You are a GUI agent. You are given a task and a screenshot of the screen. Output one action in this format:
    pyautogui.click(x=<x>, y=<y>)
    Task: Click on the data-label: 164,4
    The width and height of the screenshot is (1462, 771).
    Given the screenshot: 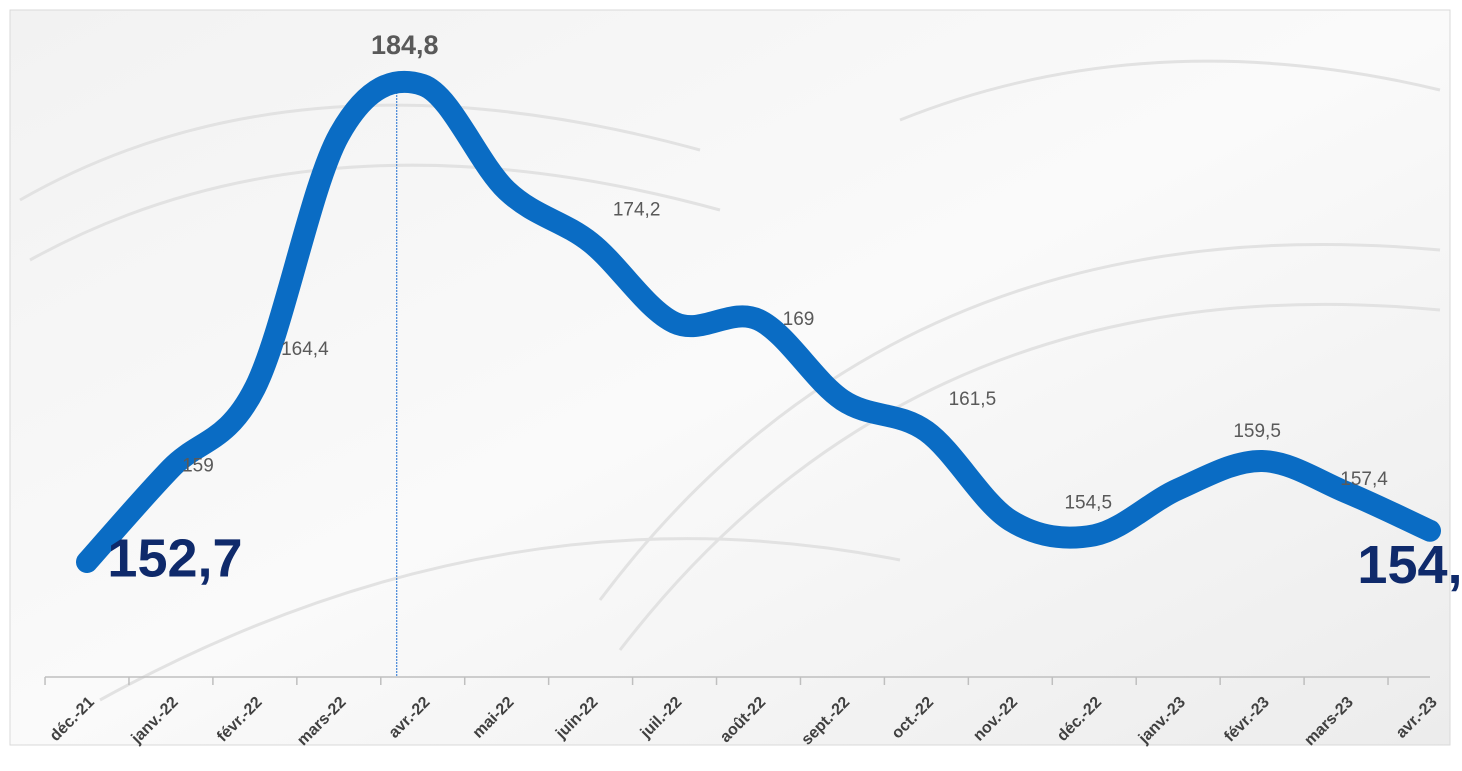 What is the action you would take?
    pyautogui.click(x=305, y=349)
    